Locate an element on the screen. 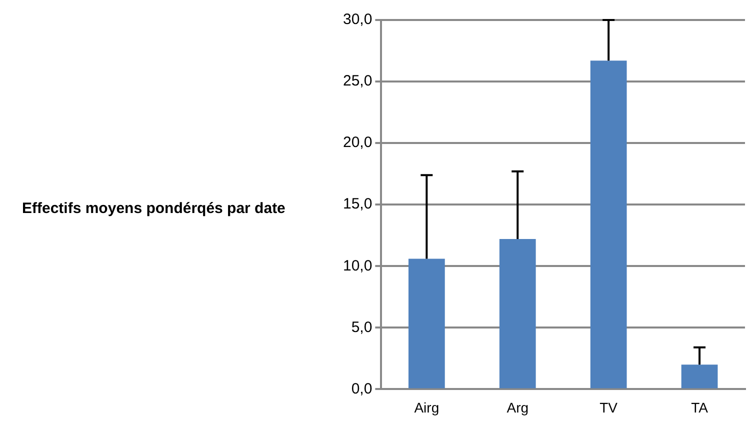 The width and height of the screenshot is (749, 428). y-tick-label: 30,0 is located at coordinates (357, 19).